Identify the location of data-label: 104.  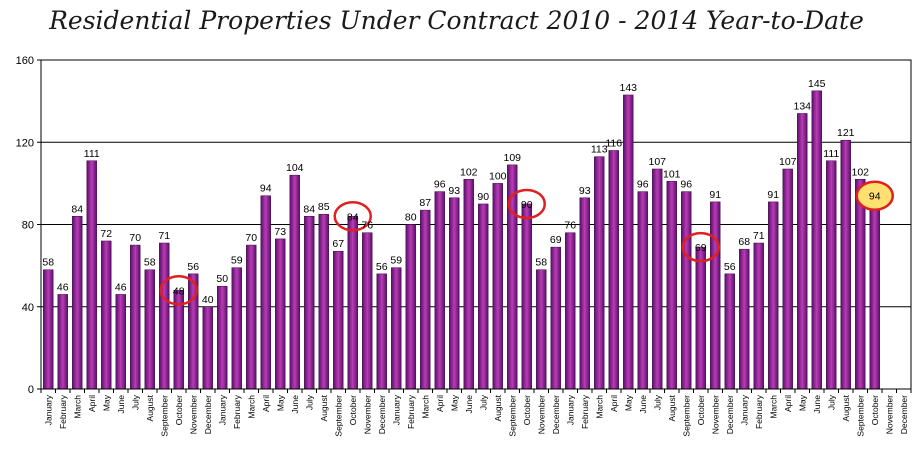
(295, 168).